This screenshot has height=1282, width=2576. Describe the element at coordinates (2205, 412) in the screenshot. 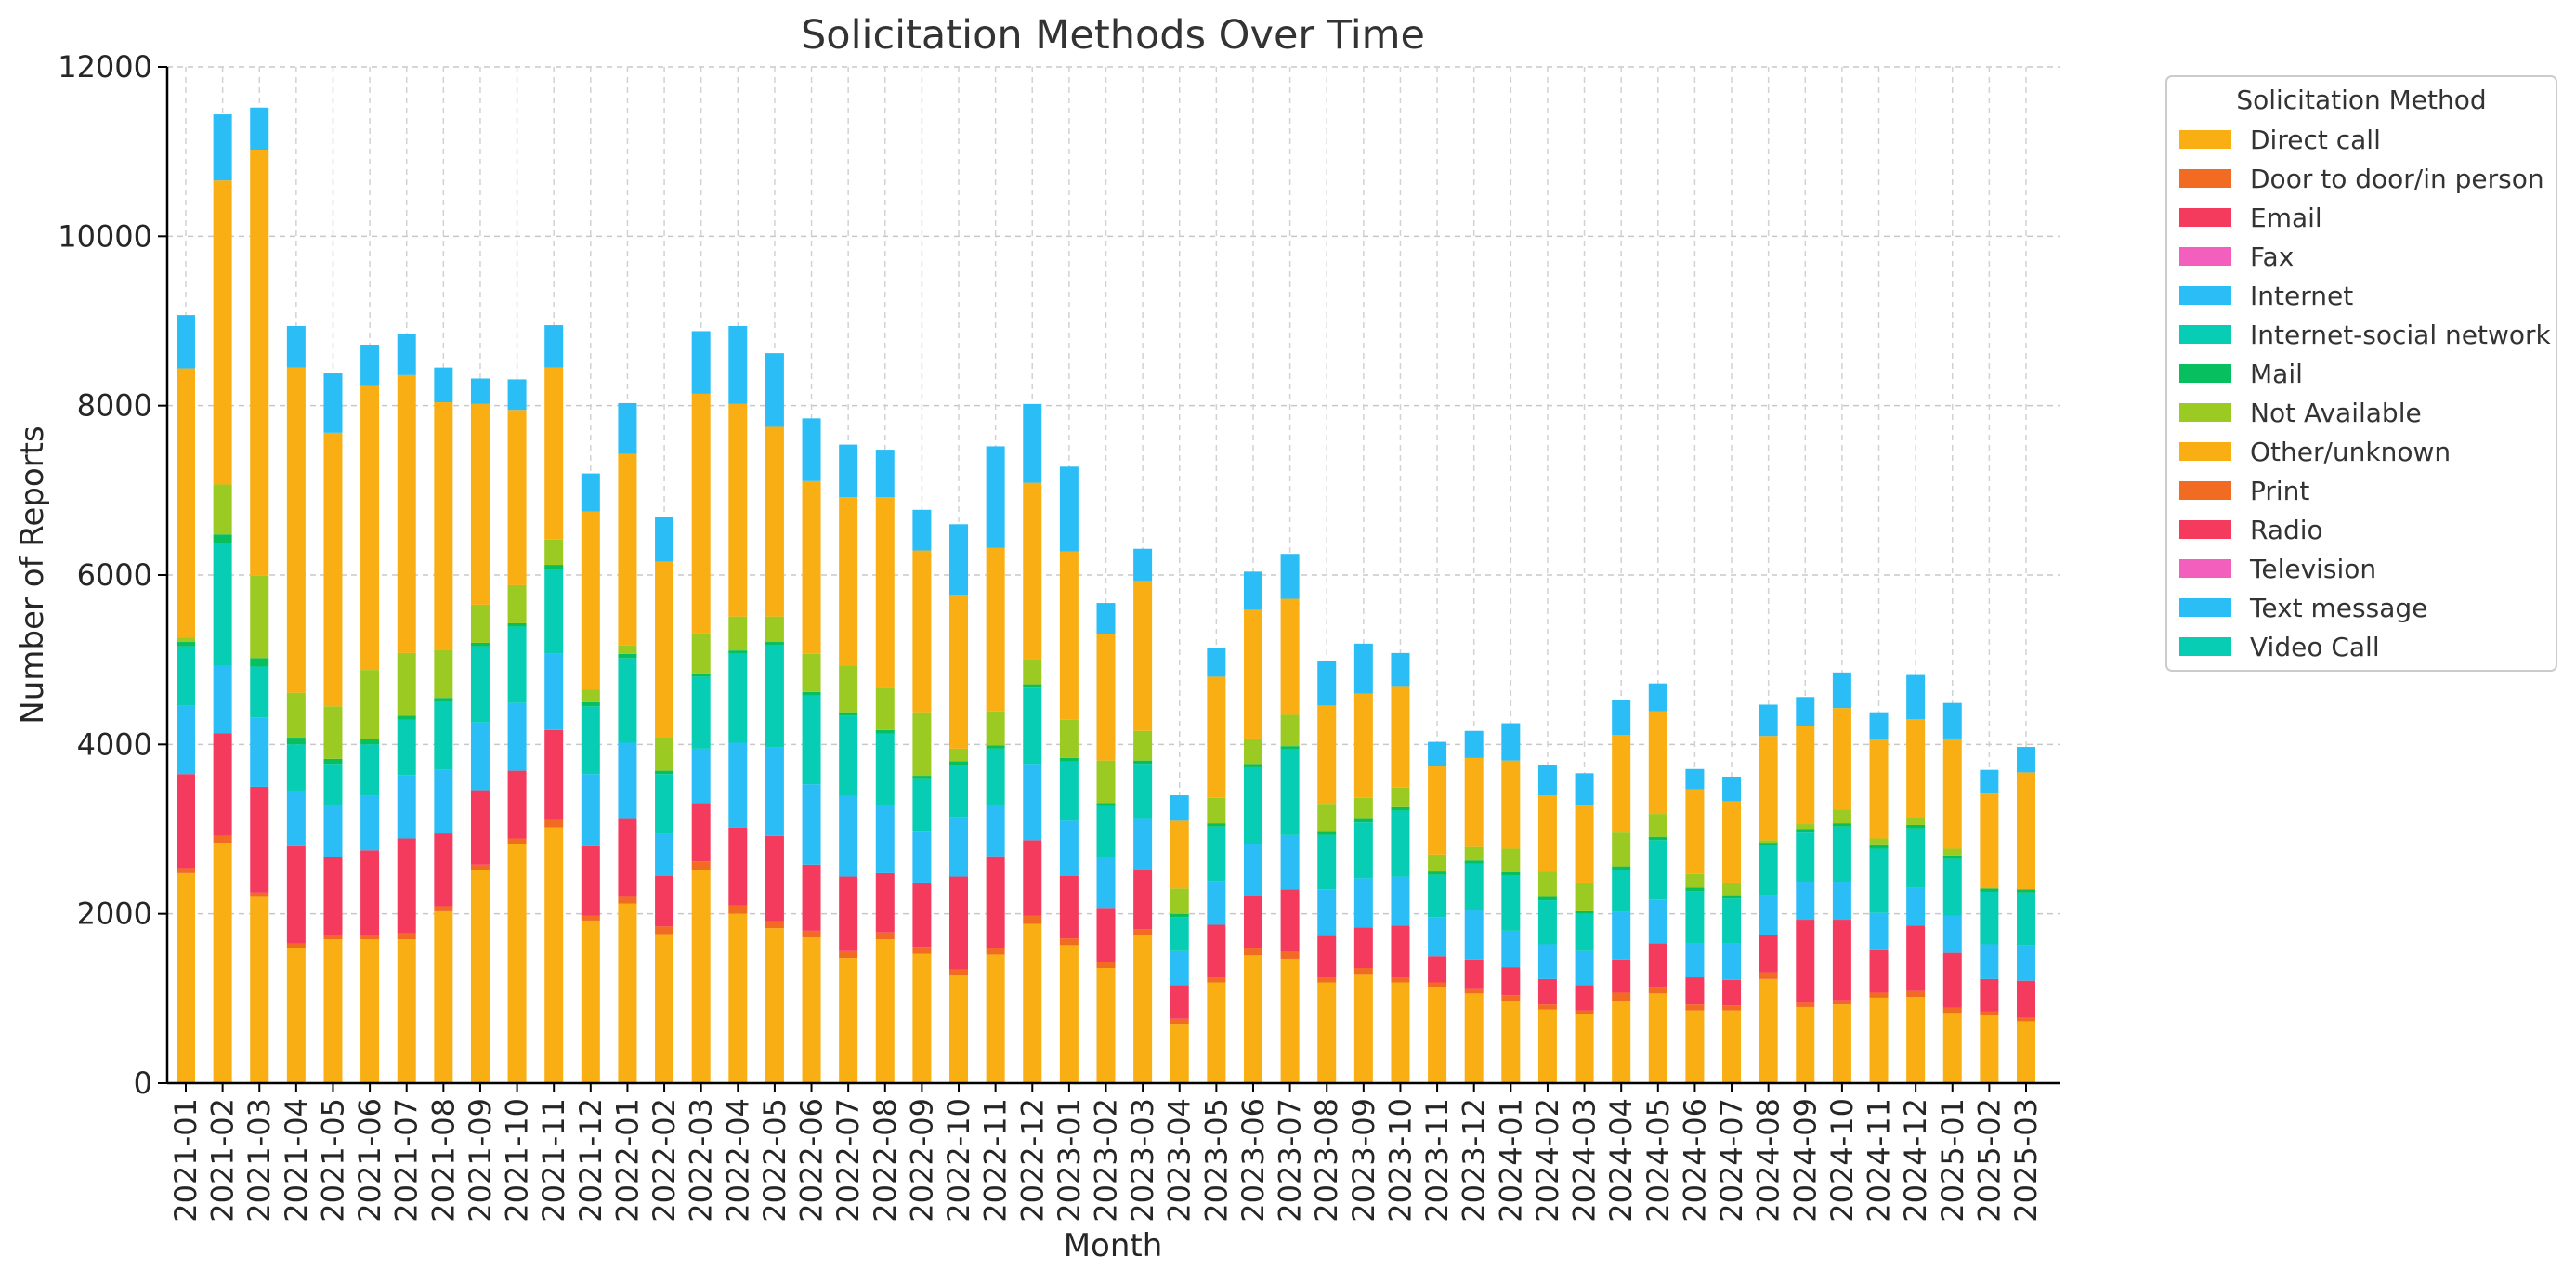

I see `legend-swatch` at that location.